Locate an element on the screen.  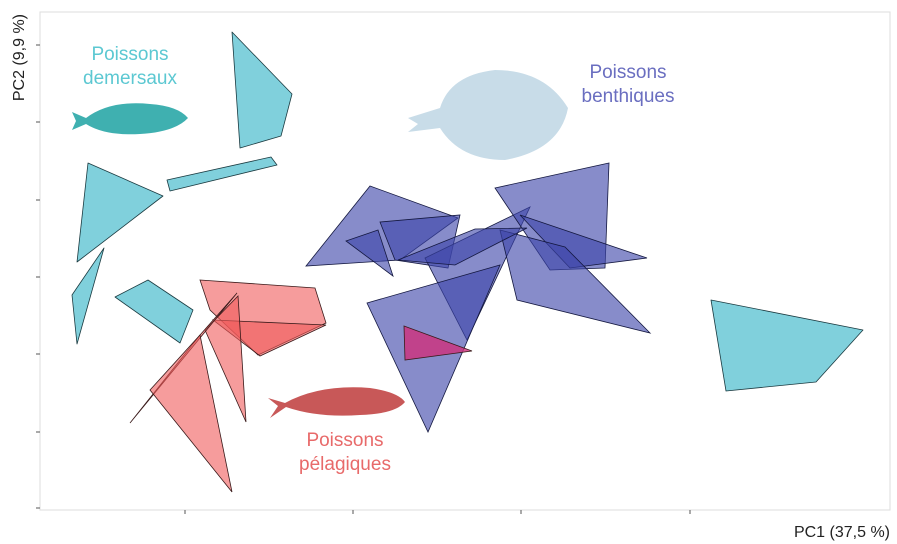
group-label: demersaux is located at coordinates (130, 78).